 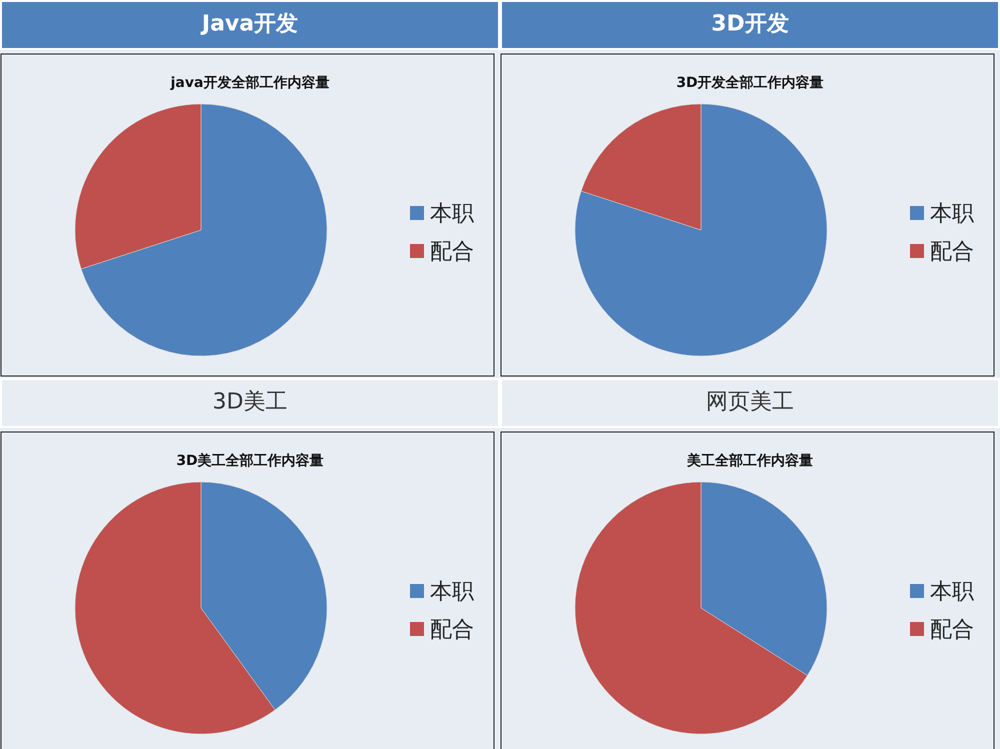 I want to click on chart-subtitle: Java开发, so click(x=249, y=24).